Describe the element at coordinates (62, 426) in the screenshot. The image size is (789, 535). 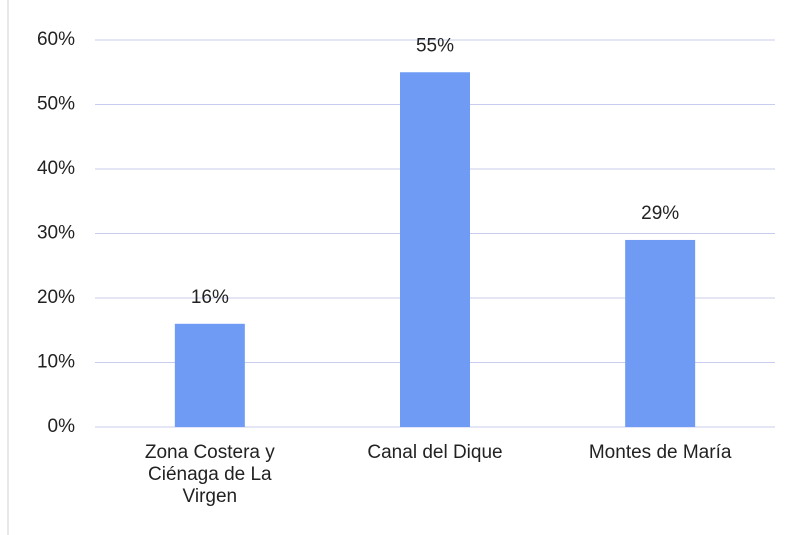
I see `y-tick-label: 0%` at that location.